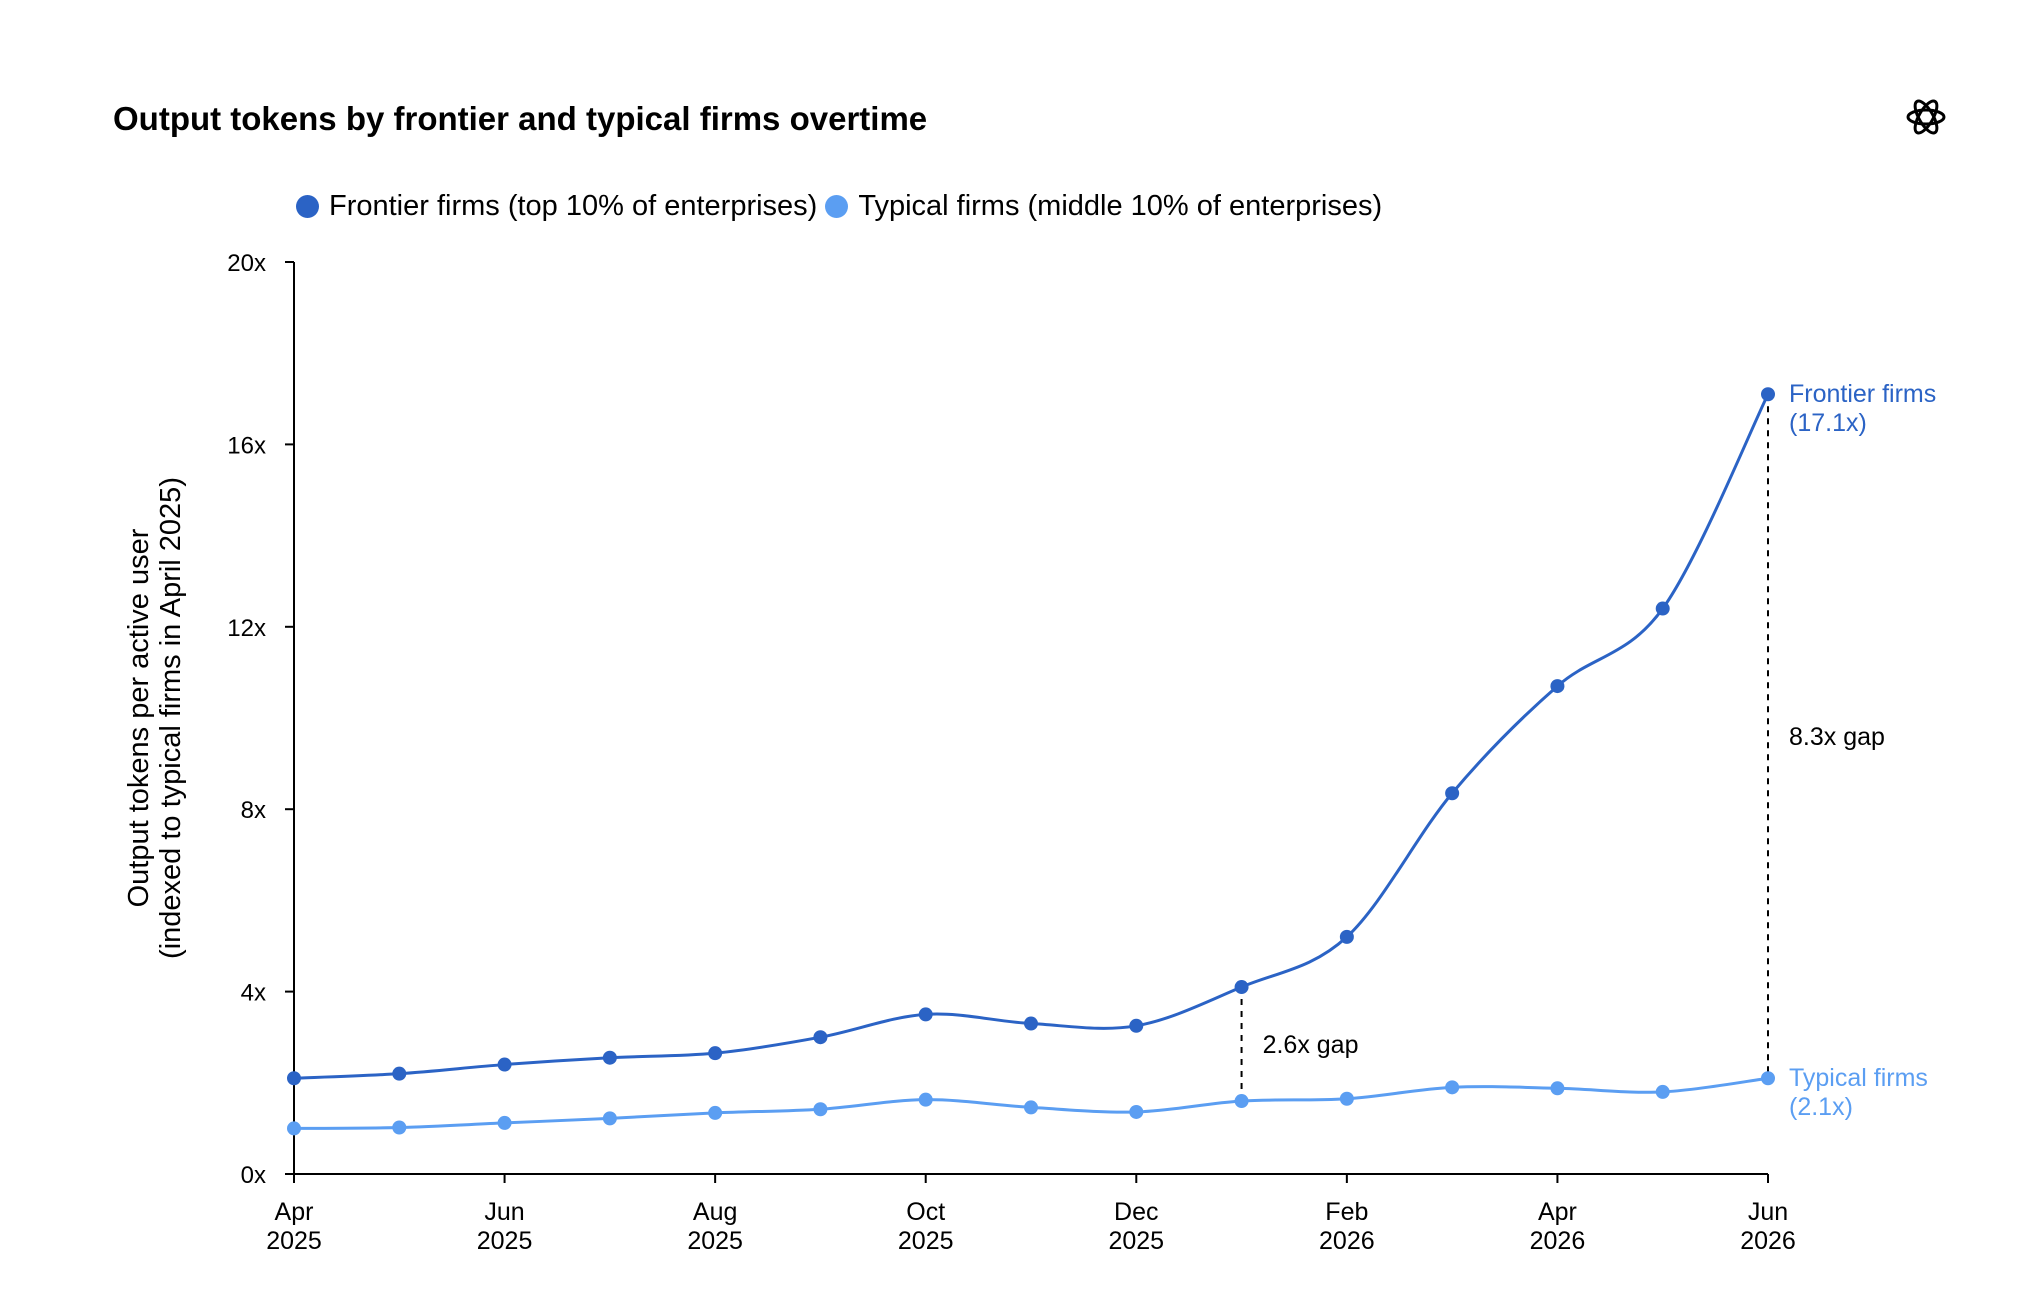  Describe the element at coordinates (246, 628) in the screenshot. I see `y-tick-label: 12x` at that location.